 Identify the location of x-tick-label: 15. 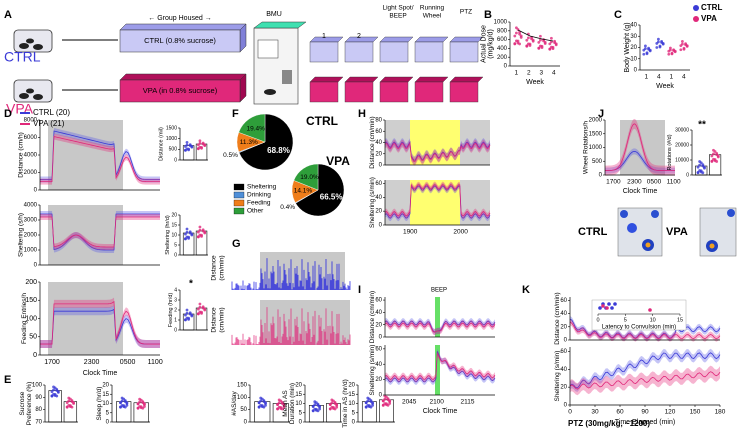
(680, 320).